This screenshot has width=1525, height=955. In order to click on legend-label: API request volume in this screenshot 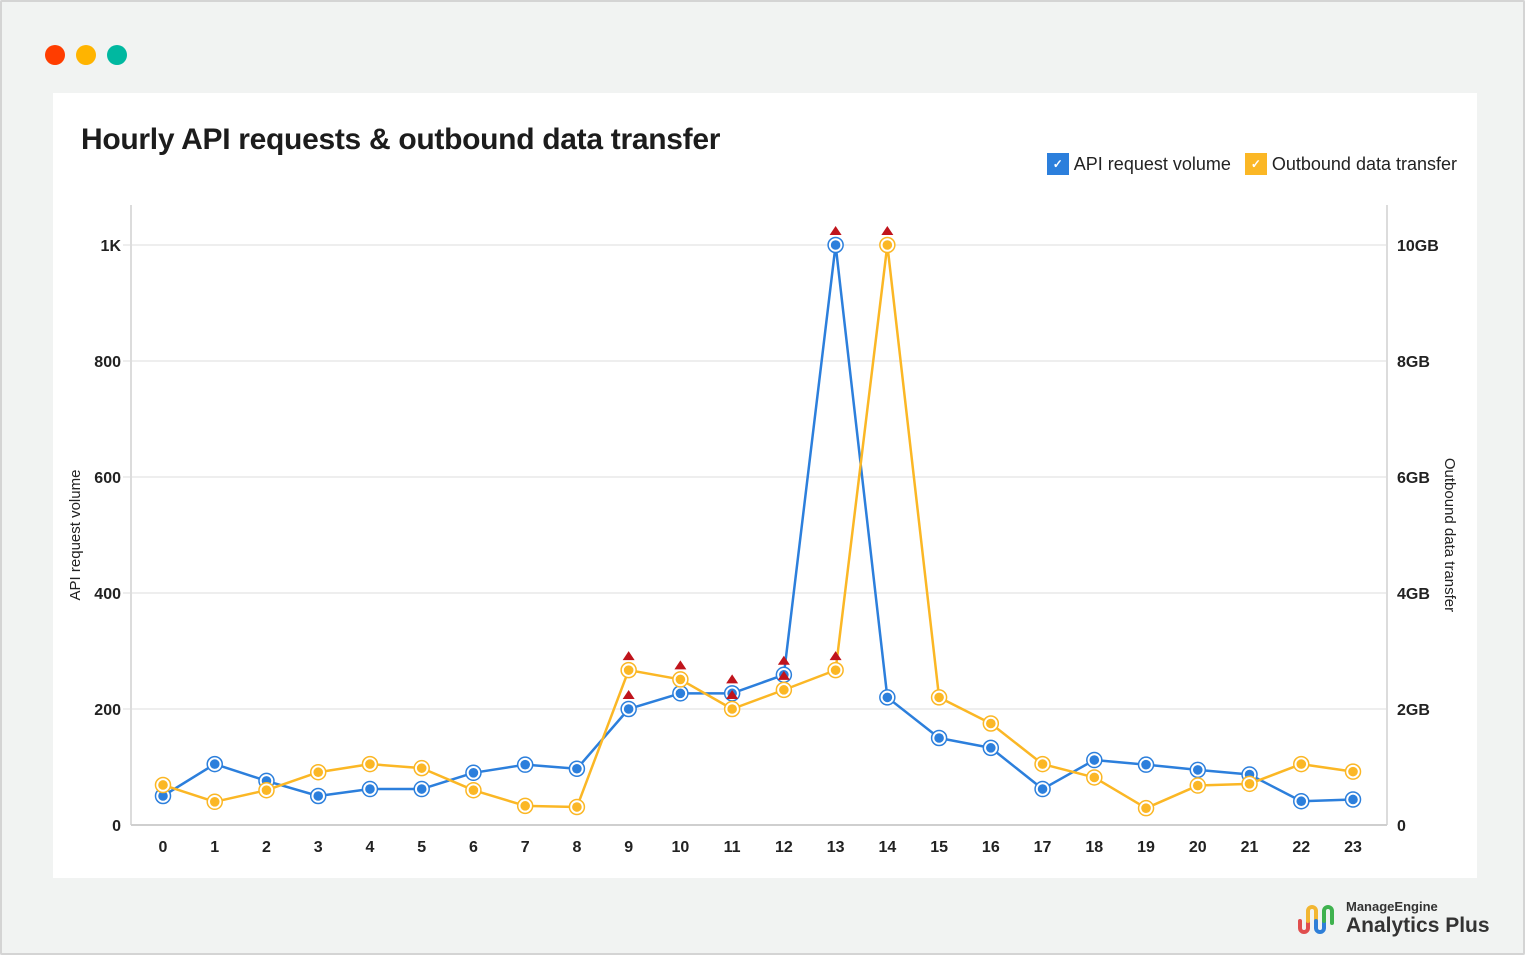, I will do `click(1152, 163)`.